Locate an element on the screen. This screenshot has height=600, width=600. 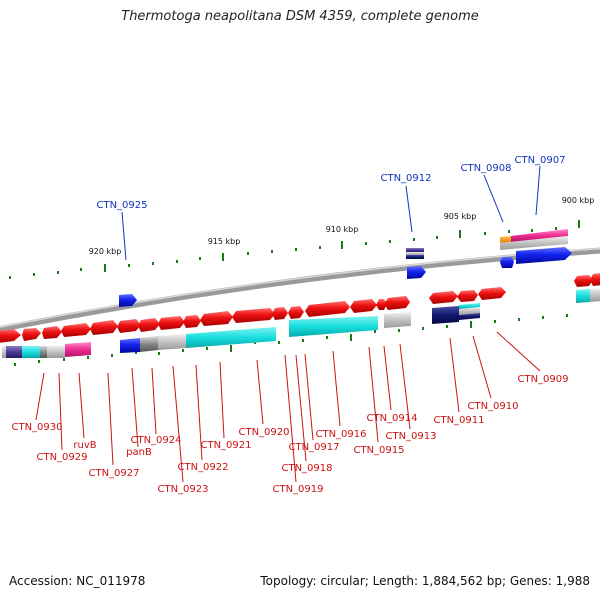
gene-label-ctn0923: CTN_0923 is located at coordinates (182, 489).